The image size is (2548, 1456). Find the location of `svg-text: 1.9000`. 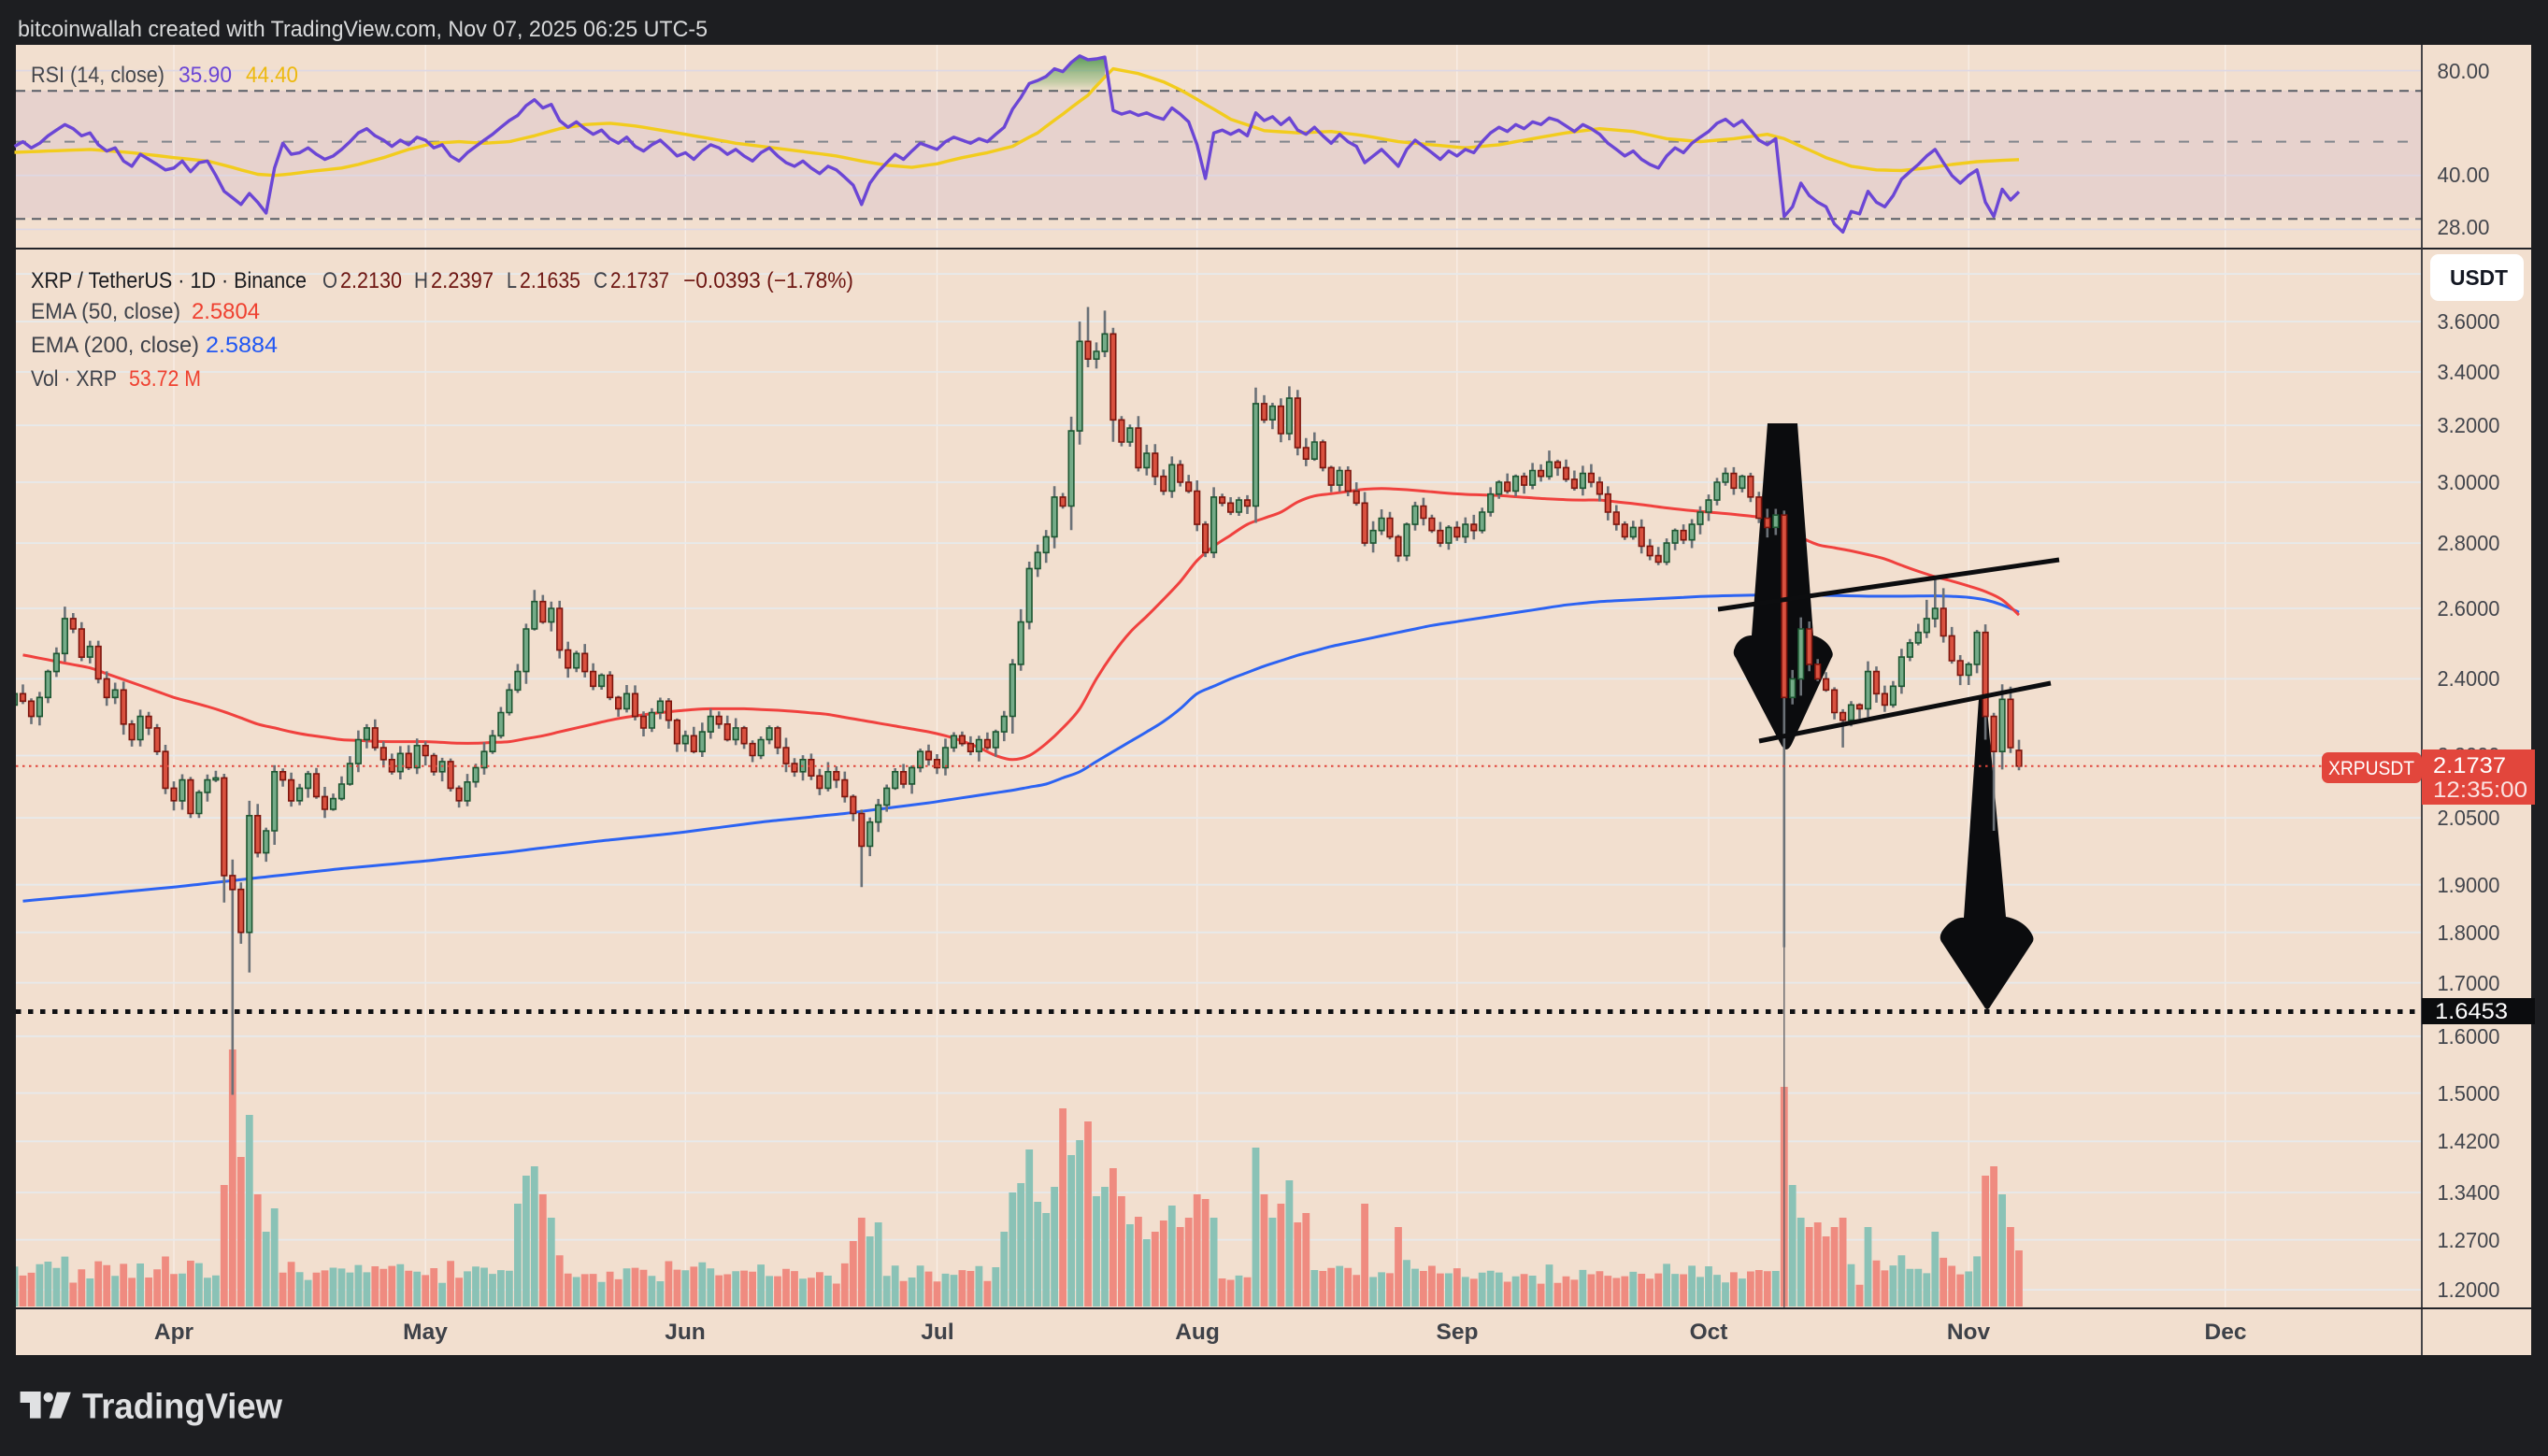

svg-text: 1.9000 is located at coordinates (2469, 885).